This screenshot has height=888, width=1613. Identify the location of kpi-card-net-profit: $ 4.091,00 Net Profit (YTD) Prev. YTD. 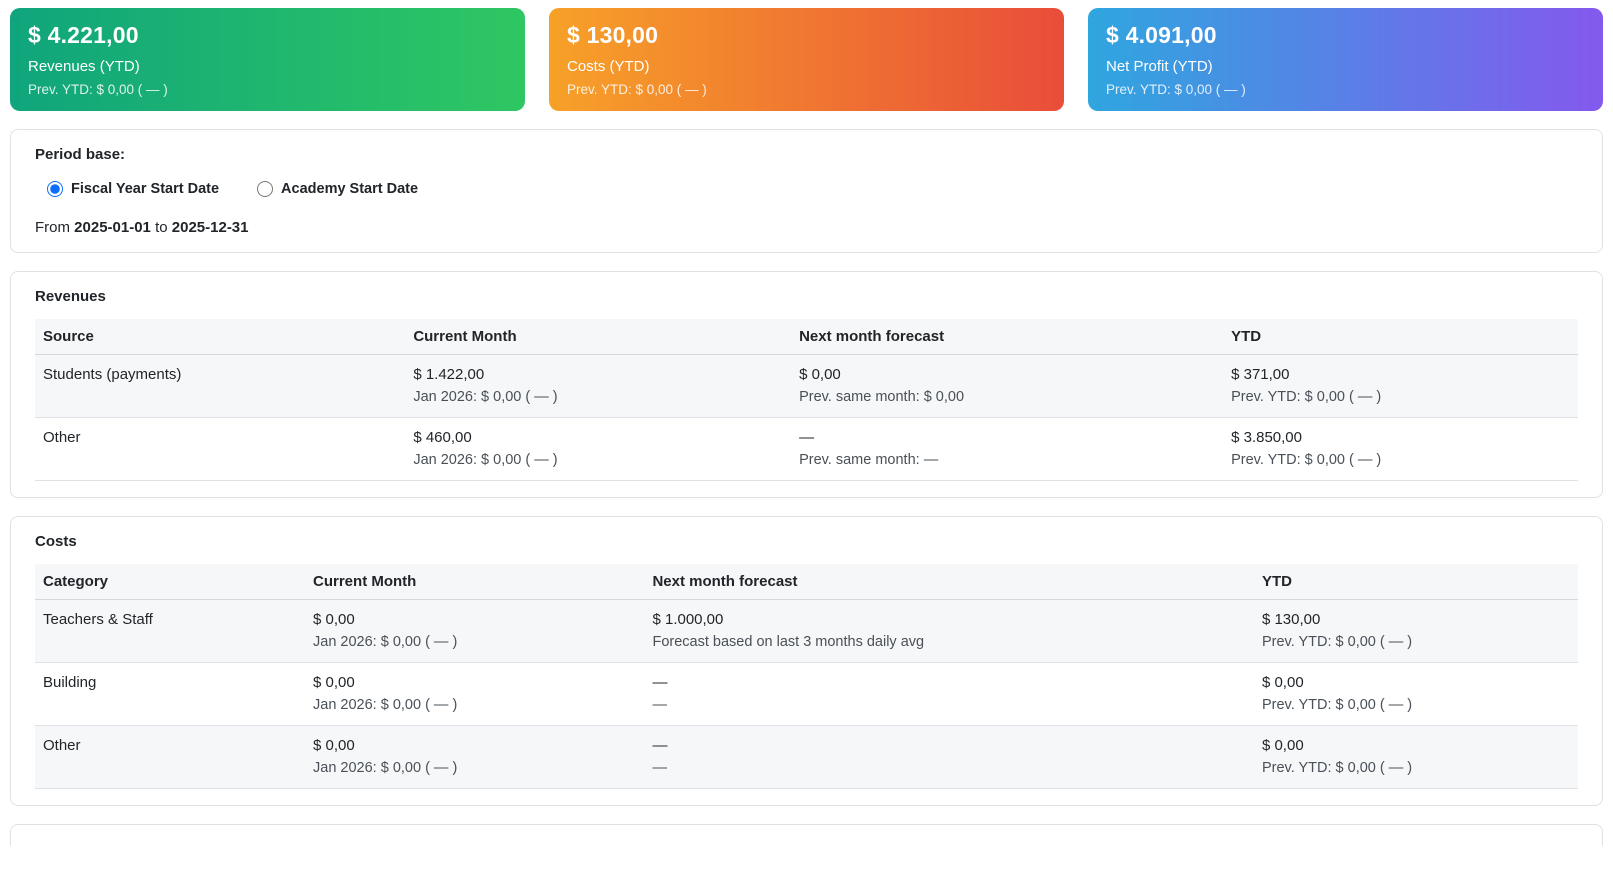
(1345, 59).